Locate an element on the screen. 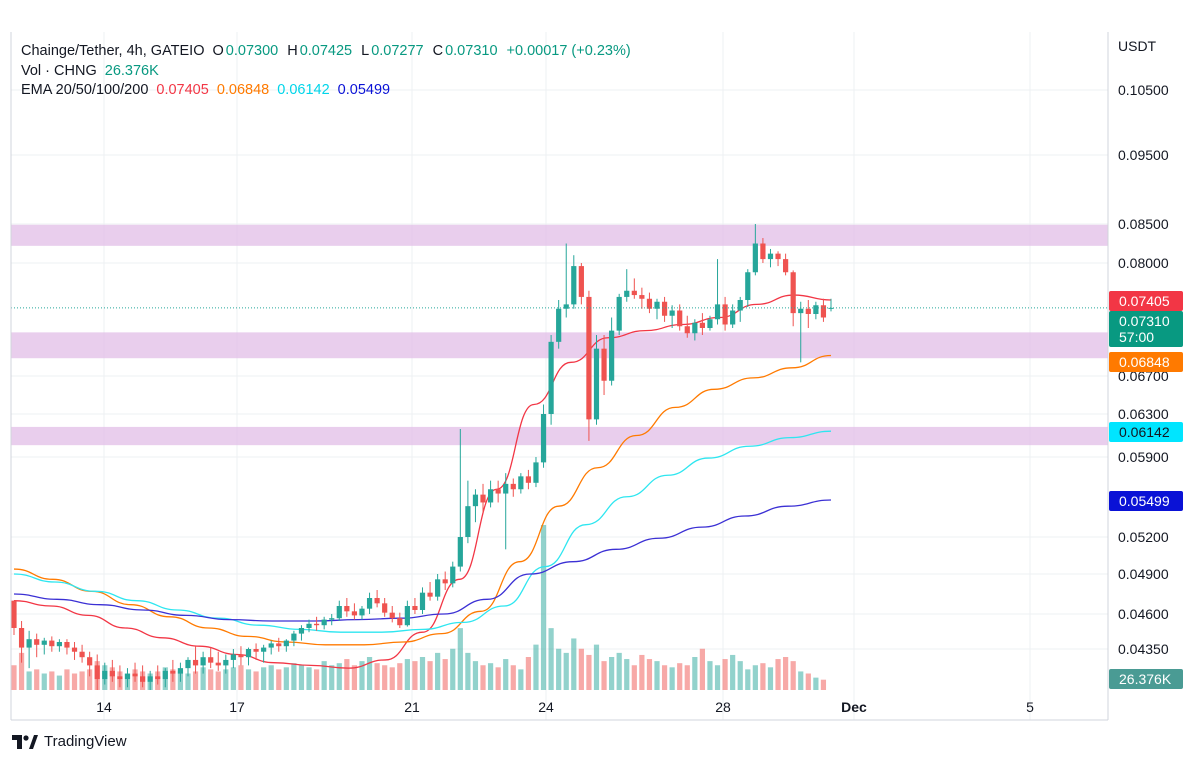 Image resolution: width=1200 pixels, height=762 pixels. low-label: L is located at coordinates (365, 51).